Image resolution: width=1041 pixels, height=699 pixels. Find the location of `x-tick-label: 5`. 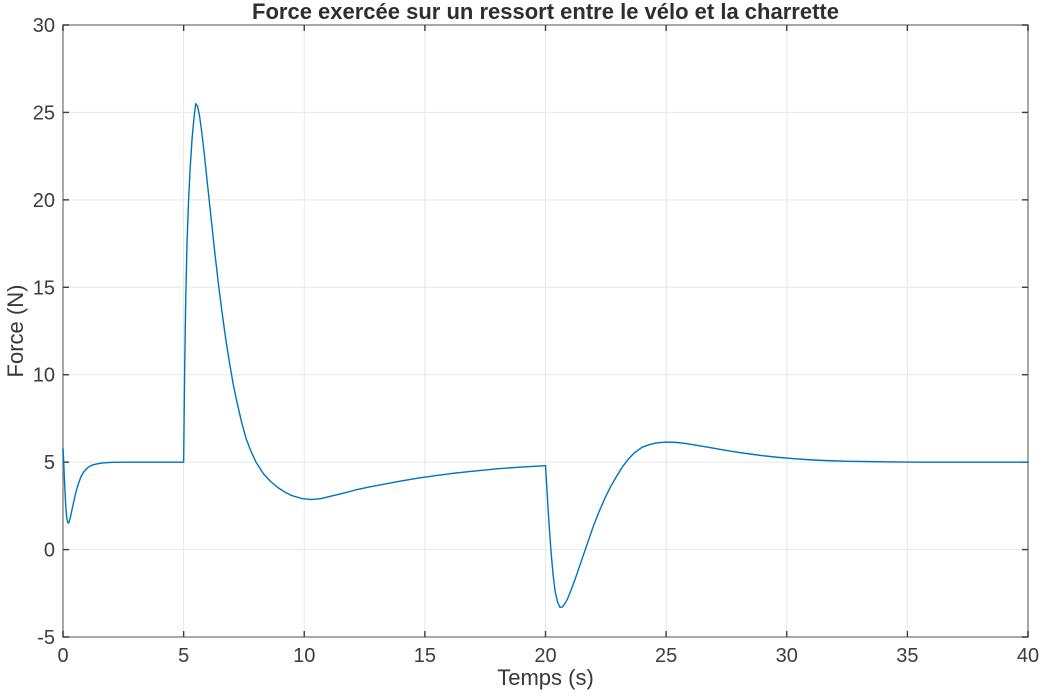

x-tick-label: 5 is located at coordinates (183, 656).